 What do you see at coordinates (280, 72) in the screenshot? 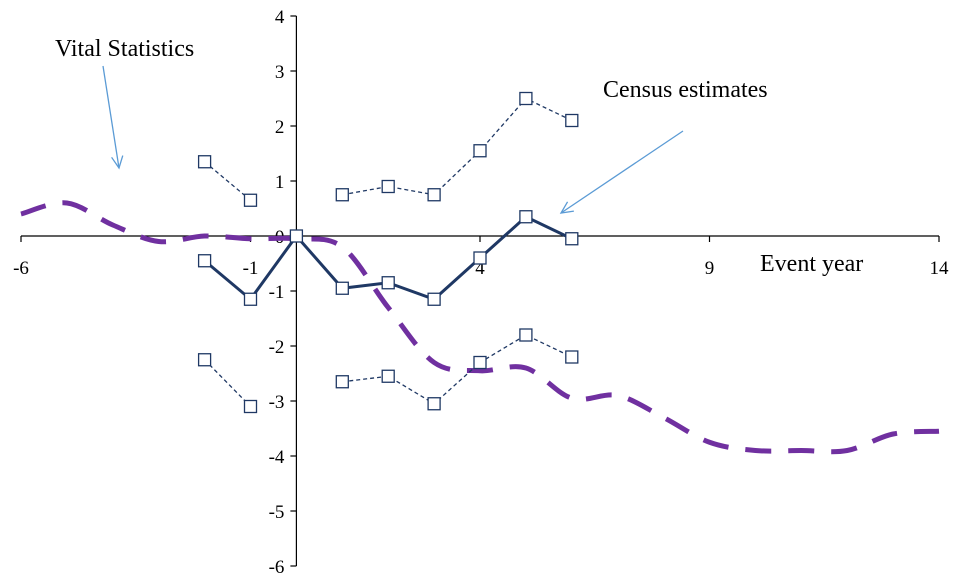
I see `y-tick-label: 3` at bounding box center [280, 72].